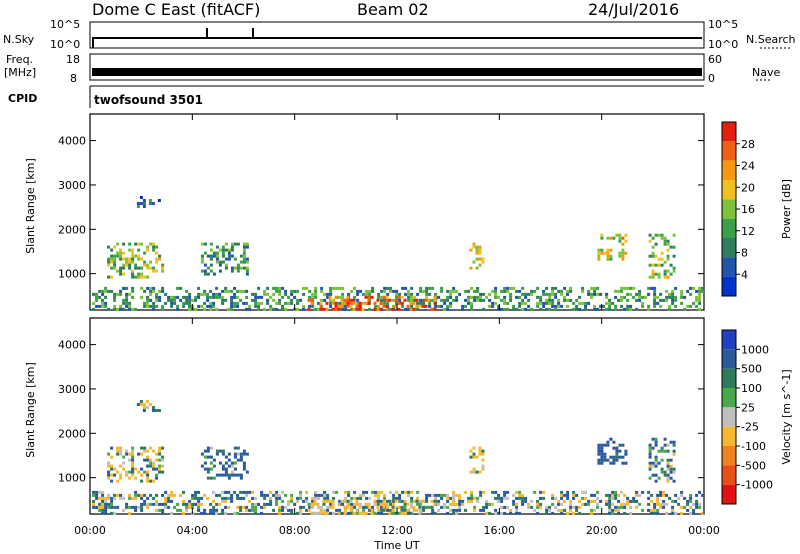  Describe the element at coordinates (753, 446) in the screenshot. I see `velocity-colorbar-tick-label: -100` at that location.